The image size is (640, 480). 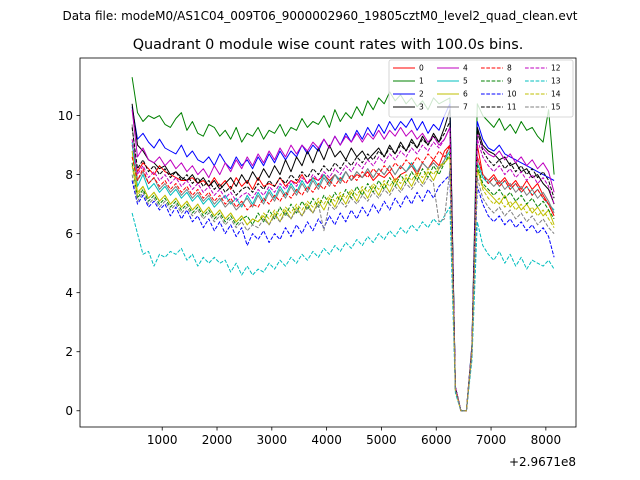 I want to click on x-tick-label: 5000, so click(x=381, y=440).